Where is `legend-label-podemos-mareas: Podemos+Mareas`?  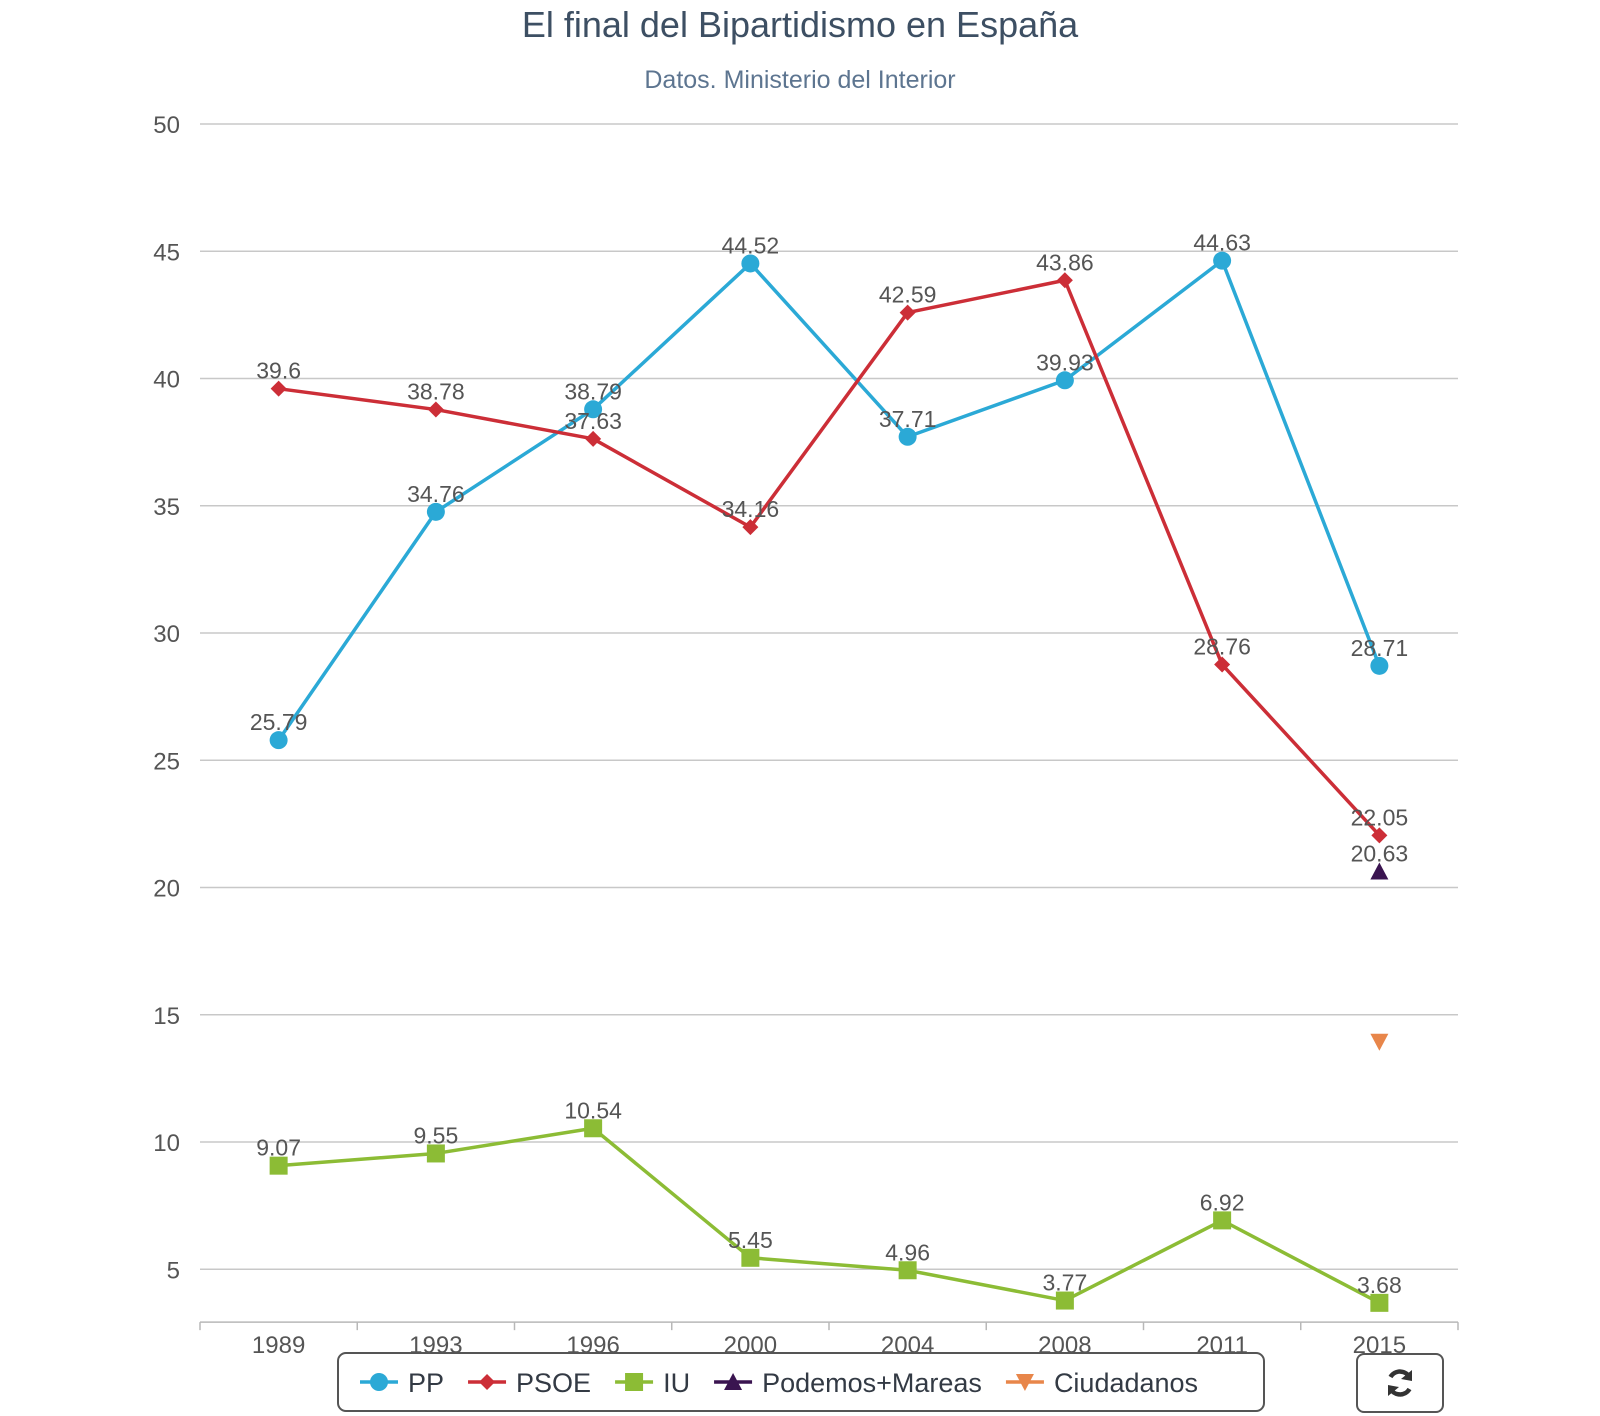
legend-label-podemos-mareas: Podemos+Mareas is located at coordinates (872, 1383).